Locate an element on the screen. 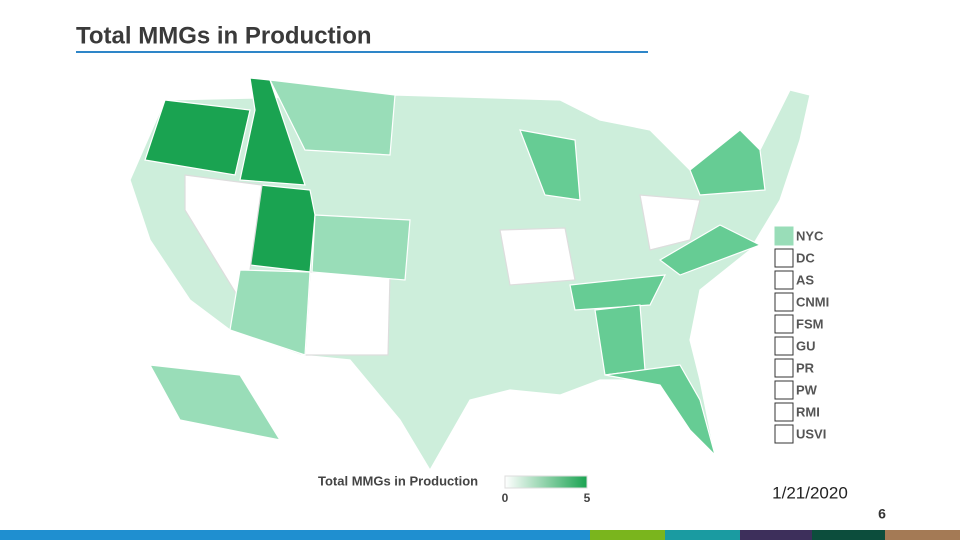 The height and width of the screenshot is (545, 960). state-new-mexico is located at coordinates (347, 313).